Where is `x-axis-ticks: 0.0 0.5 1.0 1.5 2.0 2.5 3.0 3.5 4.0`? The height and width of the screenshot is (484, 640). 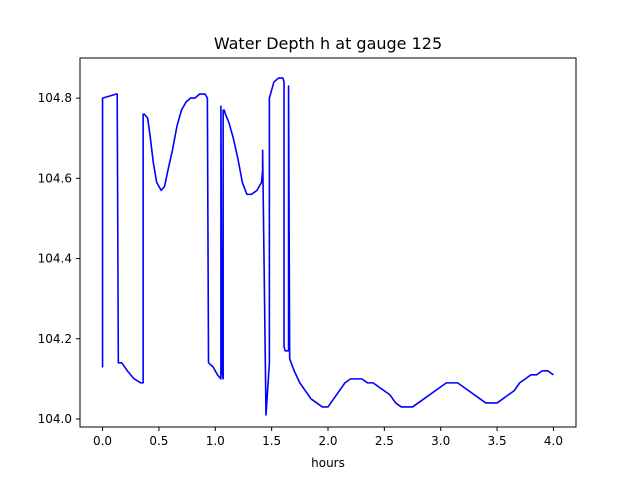
x-axis-ticks: 0.0 0.5 1.0 1.5 2.0 2.5 3.0 3.5 4.0 is located at coordinates (328, 437).